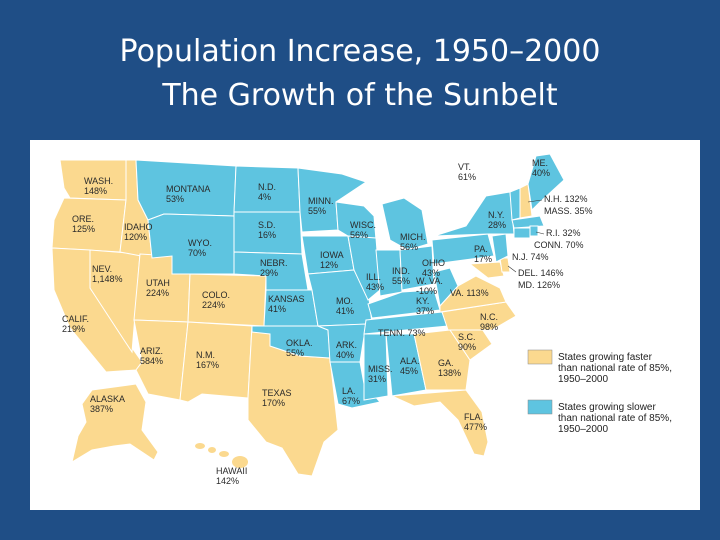  I want to click on state-shape-colo, so click(227, 300).